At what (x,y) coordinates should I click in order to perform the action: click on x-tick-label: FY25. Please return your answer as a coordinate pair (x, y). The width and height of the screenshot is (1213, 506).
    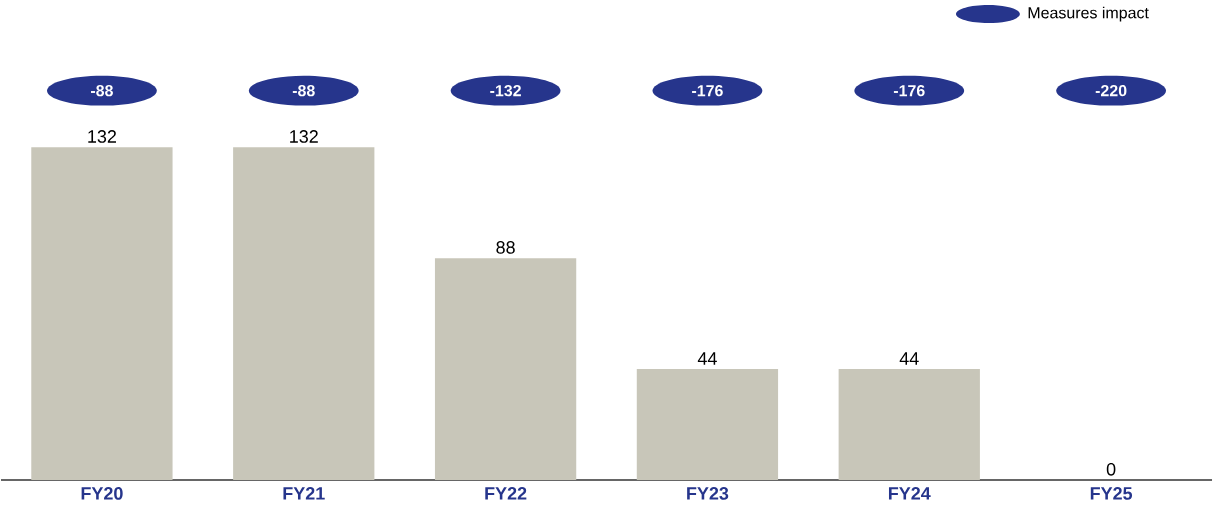
    Looking at the image, I should click on (1111, 493).